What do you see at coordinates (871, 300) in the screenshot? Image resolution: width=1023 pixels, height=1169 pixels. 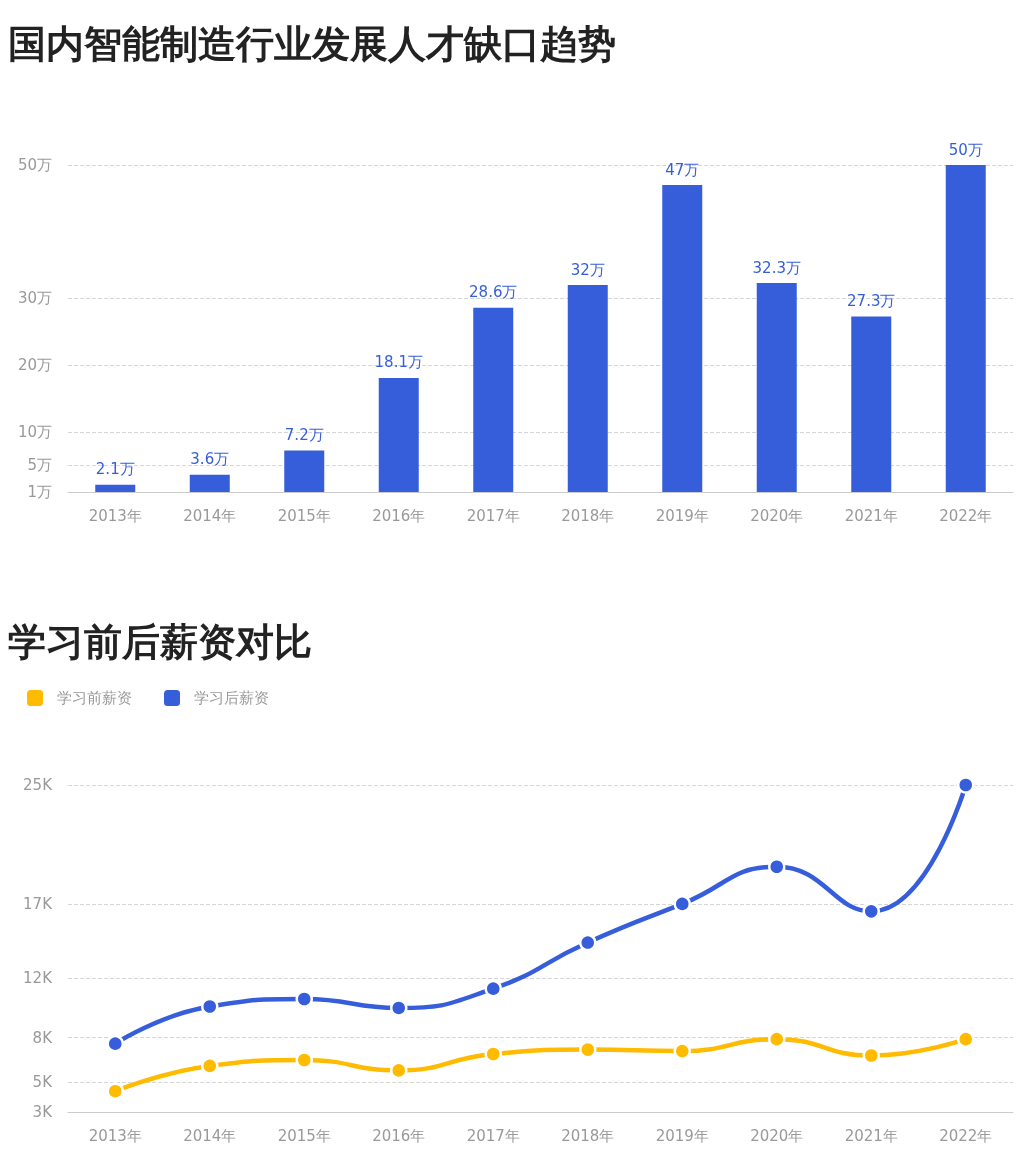 I see `data-label: 27.3万` at bounding box center [871, 300].